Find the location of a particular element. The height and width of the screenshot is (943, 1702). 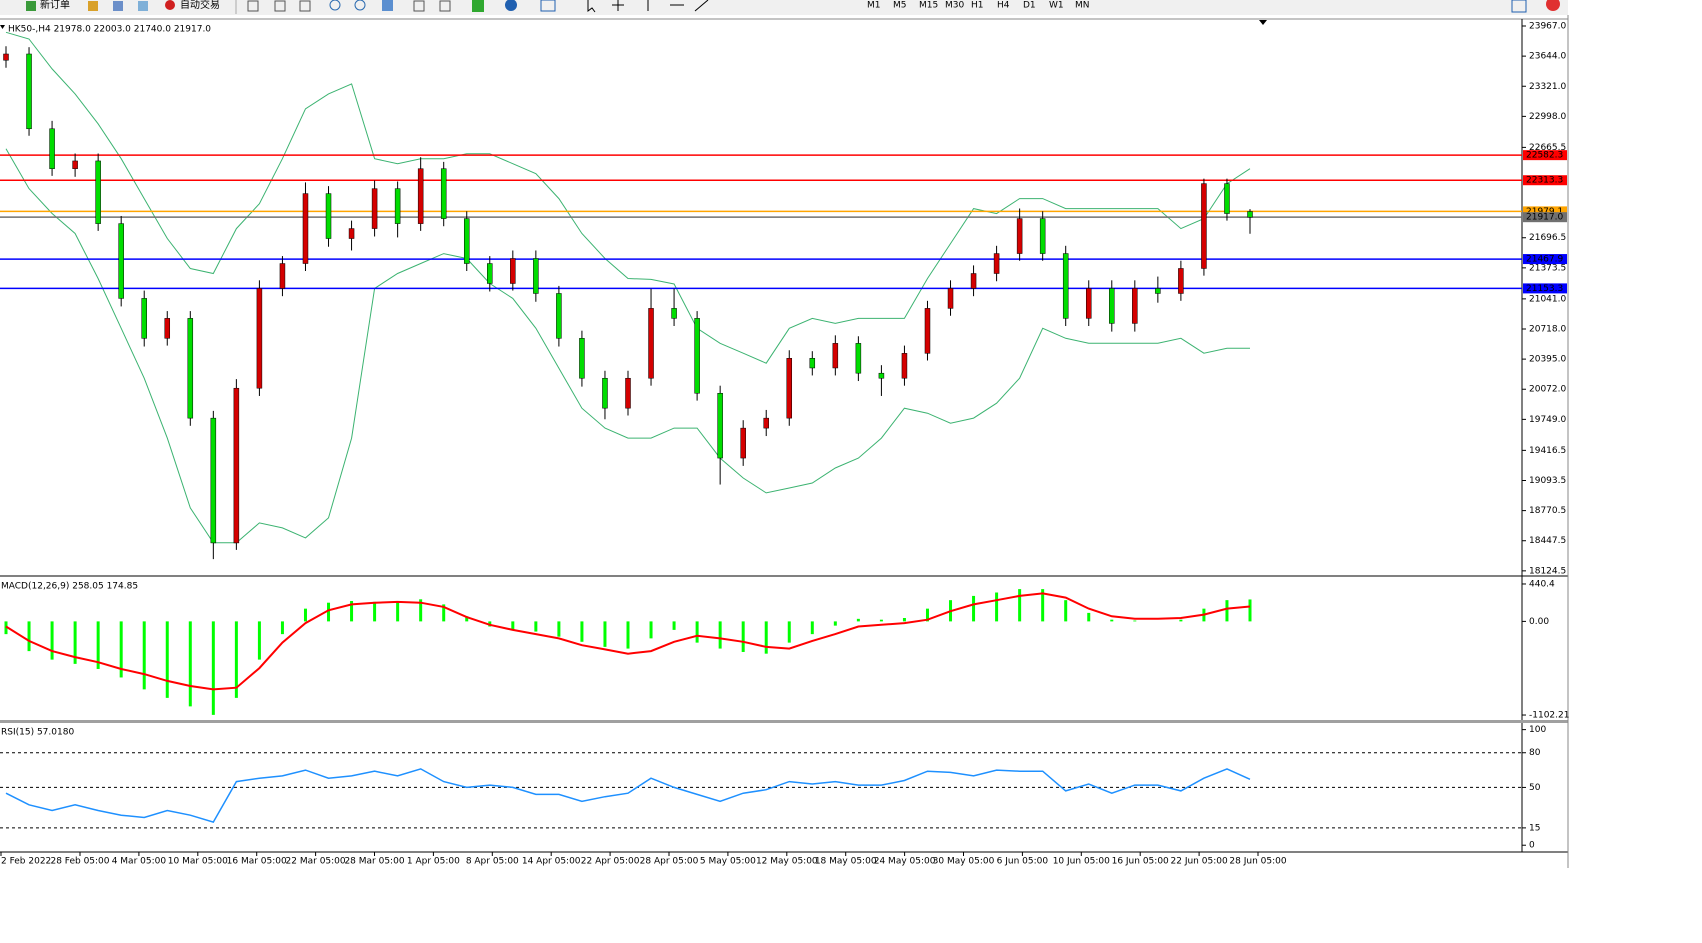

x-tick-label: 28 Jun 05:00 is located at coordinates (1257, 862).